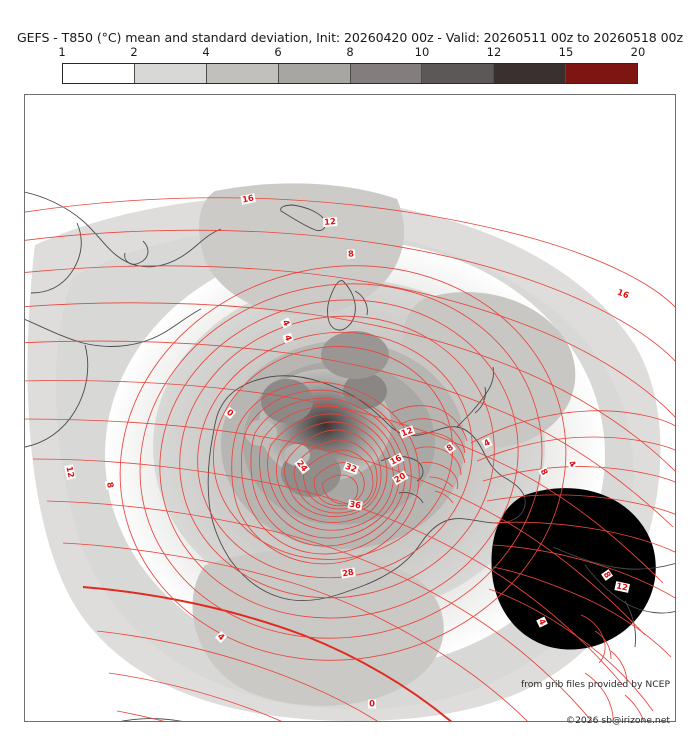 This screenshot has width=700, height=748. I want to click on stddev-patch-upper, so click(355, 355).